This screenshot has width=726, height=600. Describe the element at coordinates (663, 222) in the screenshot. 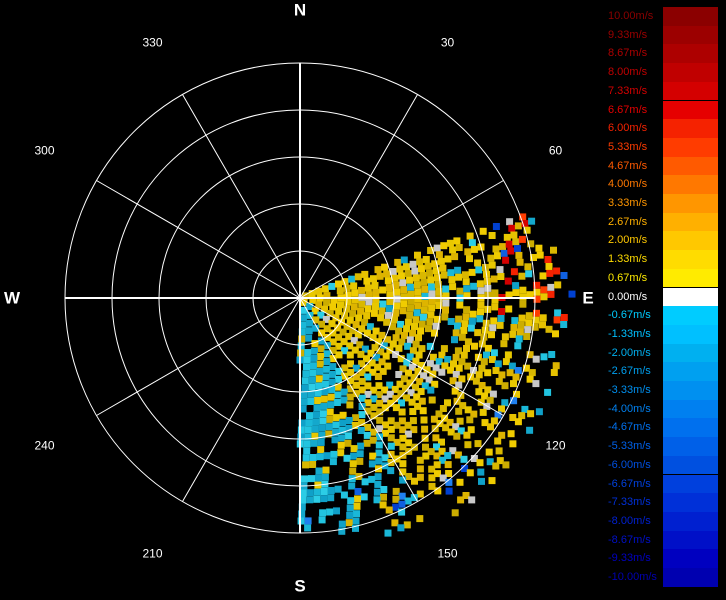

I see `legend-row: 2.67m/s` at that location.